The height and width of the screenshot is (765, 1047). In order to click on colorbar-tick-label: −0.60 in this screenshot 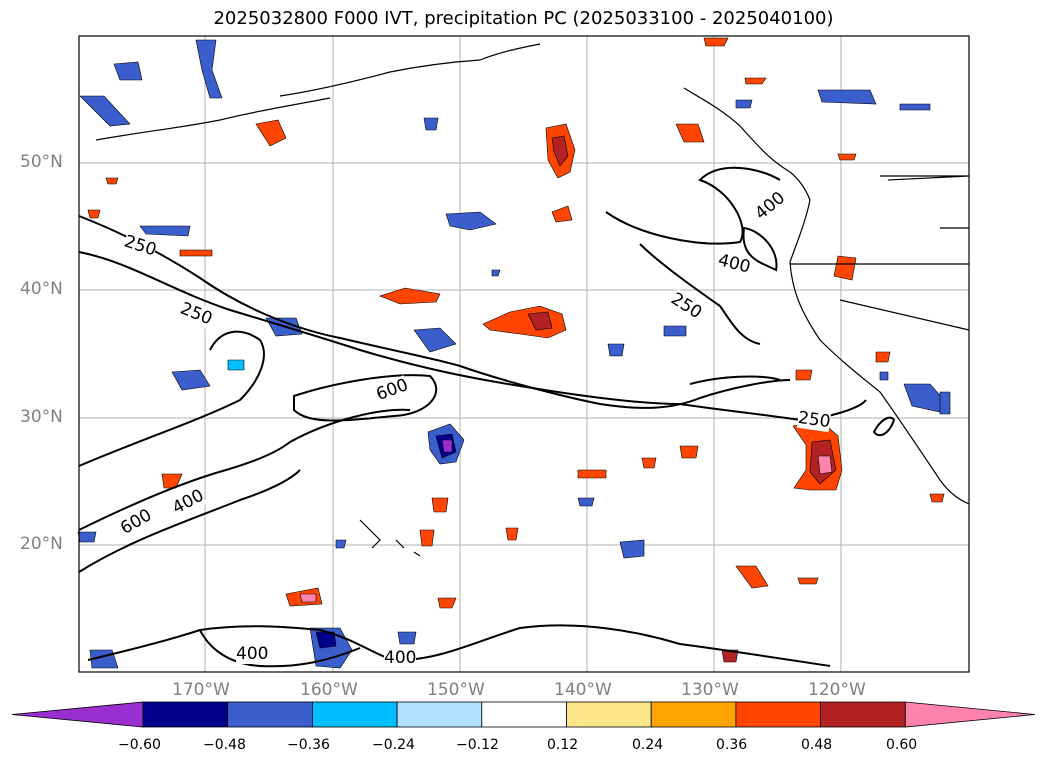, I will do `click(139, 745)`.